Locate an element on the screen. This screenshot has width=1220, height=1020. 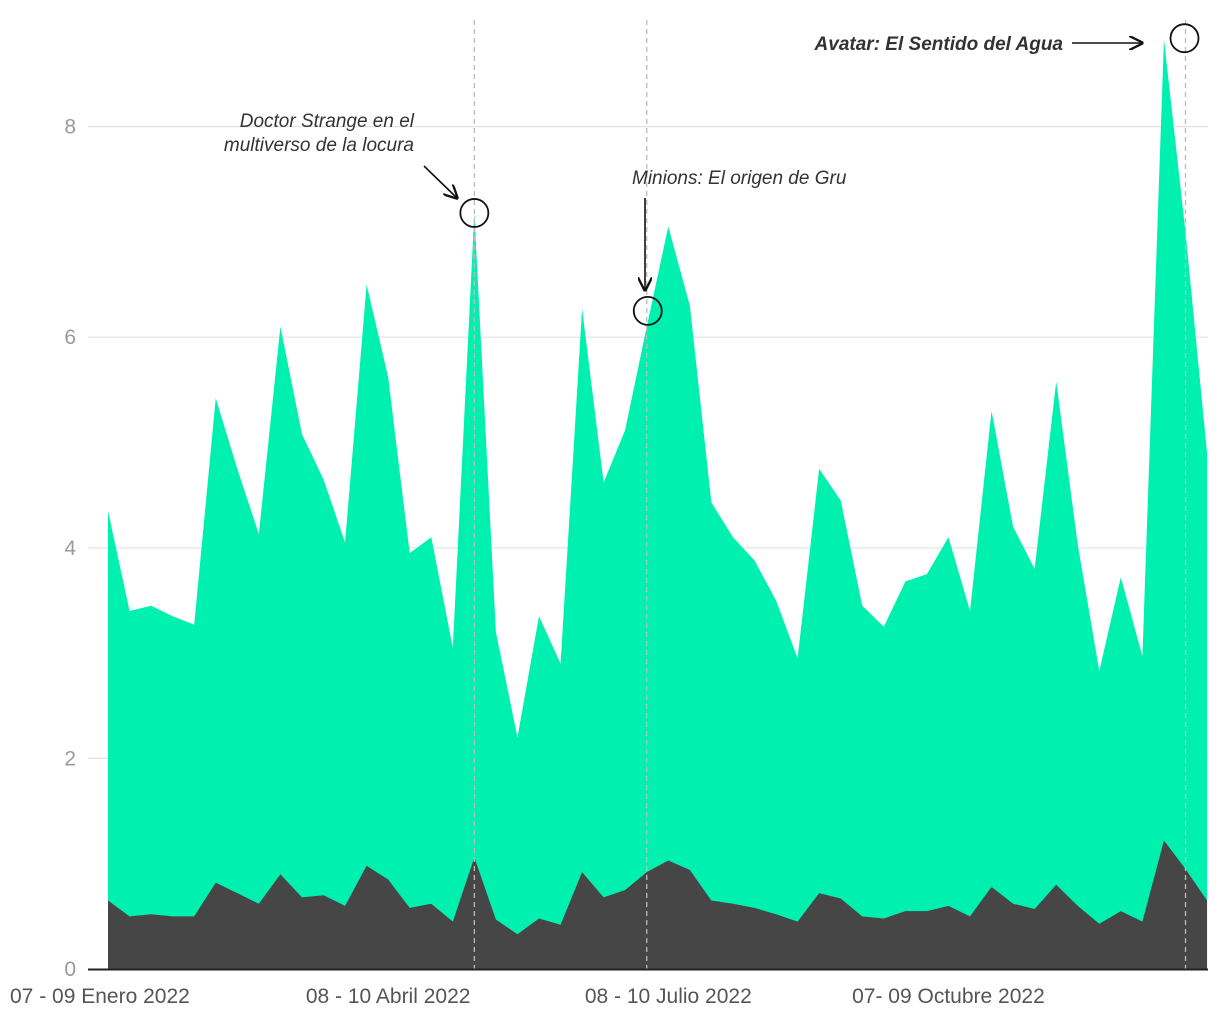
annotation-label: Doctor Strange en el is located at coordinates (327, 121).